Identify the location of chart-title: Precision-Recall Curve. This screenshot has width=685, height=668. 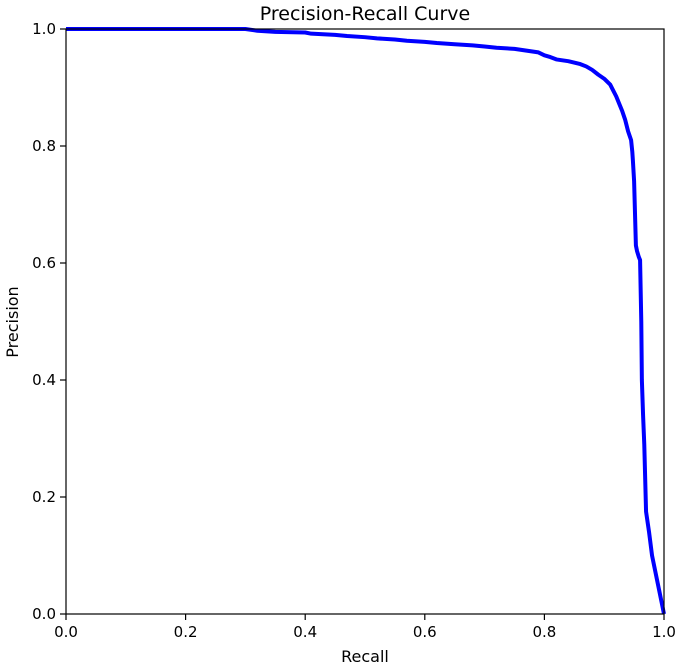
(365, 14).